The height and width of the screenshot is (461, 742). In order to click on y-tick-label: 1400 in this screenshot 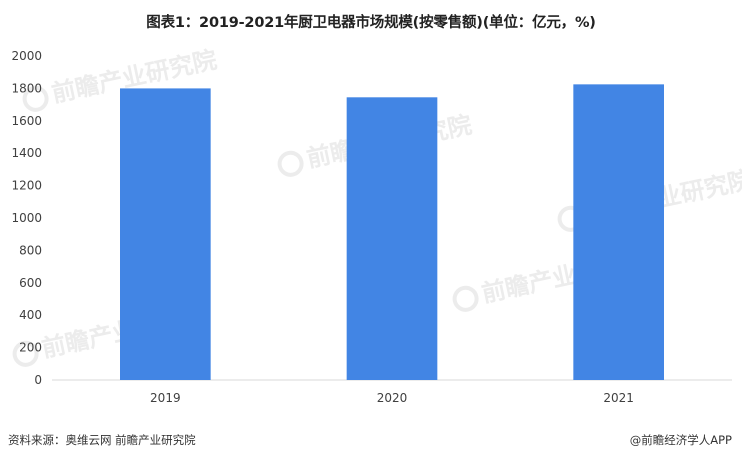, I will do `click(26, 153)`.